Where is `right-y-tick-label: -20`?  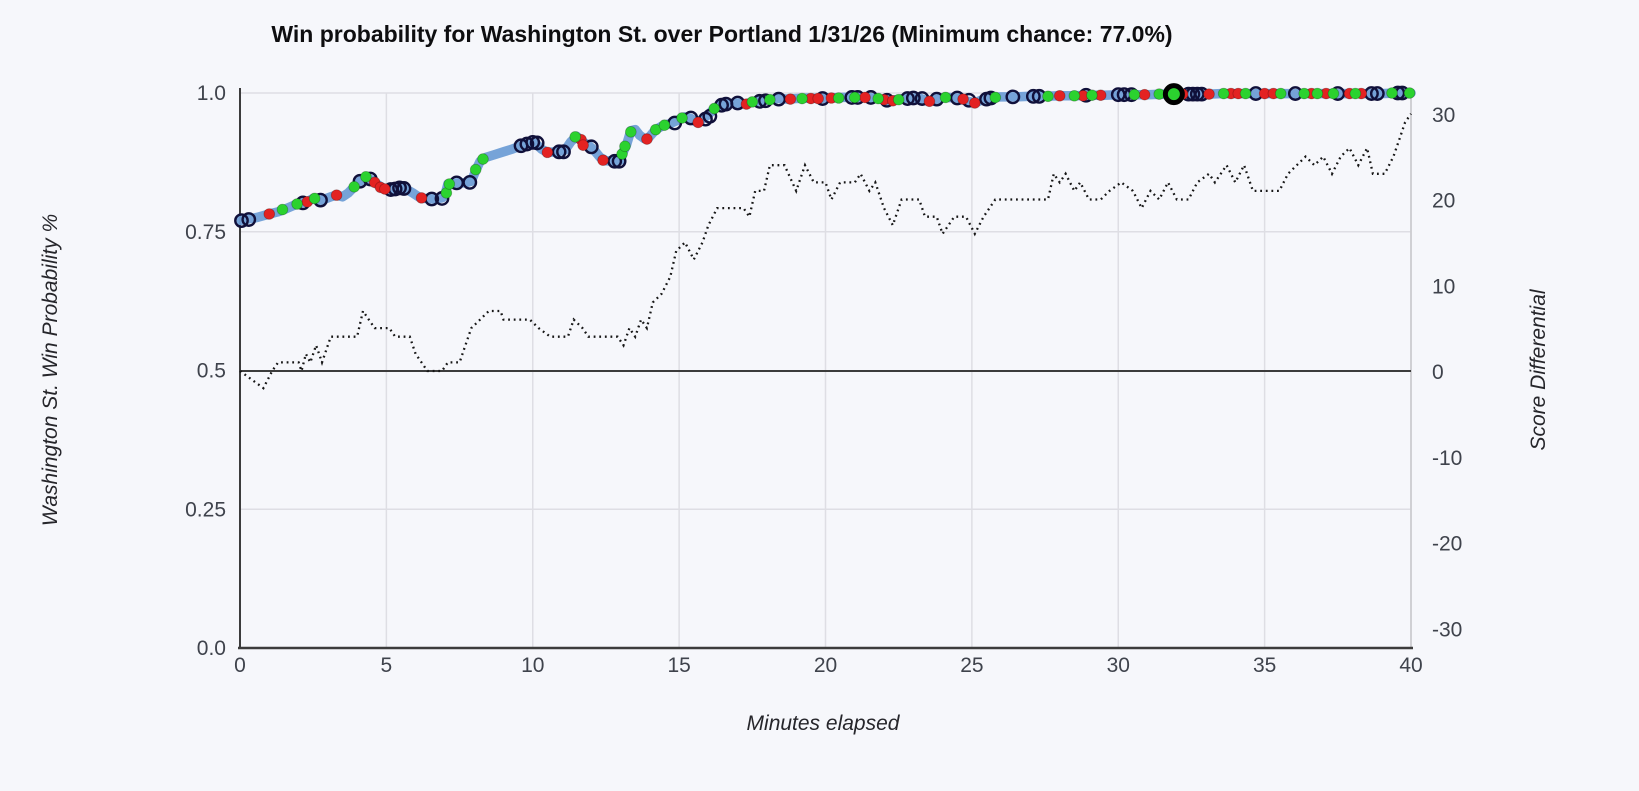
right-y-tick-label: -20 is located at coordinates (1447, 544).